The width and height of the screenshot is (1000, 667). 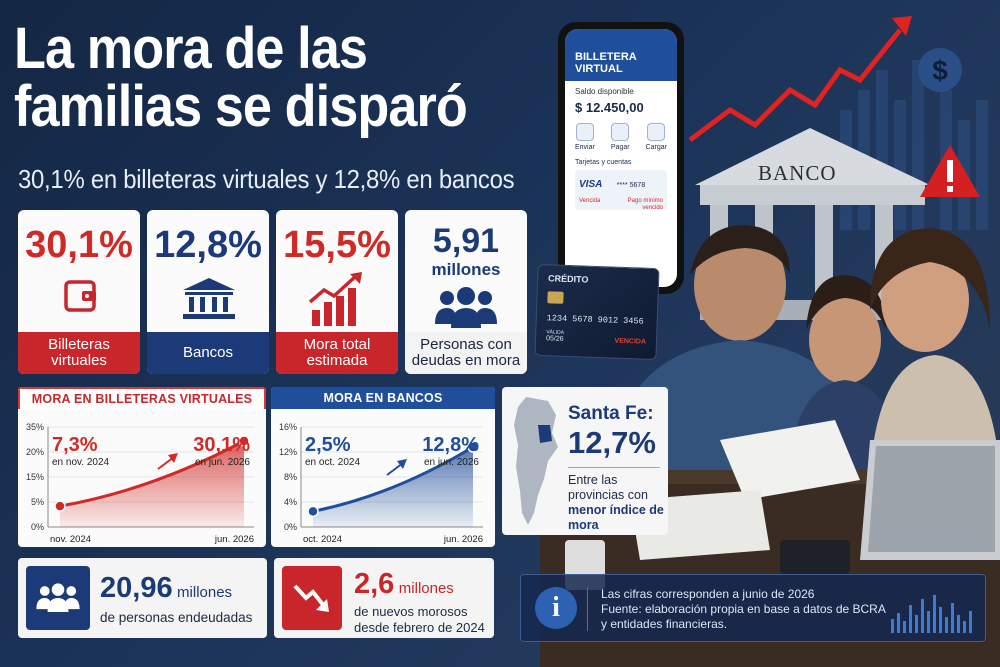 What do you see at coordinates (603, 162) in the screenshot?
I see `cards-label: Tarjetas y cuentas` at bounding box center [603, 162].